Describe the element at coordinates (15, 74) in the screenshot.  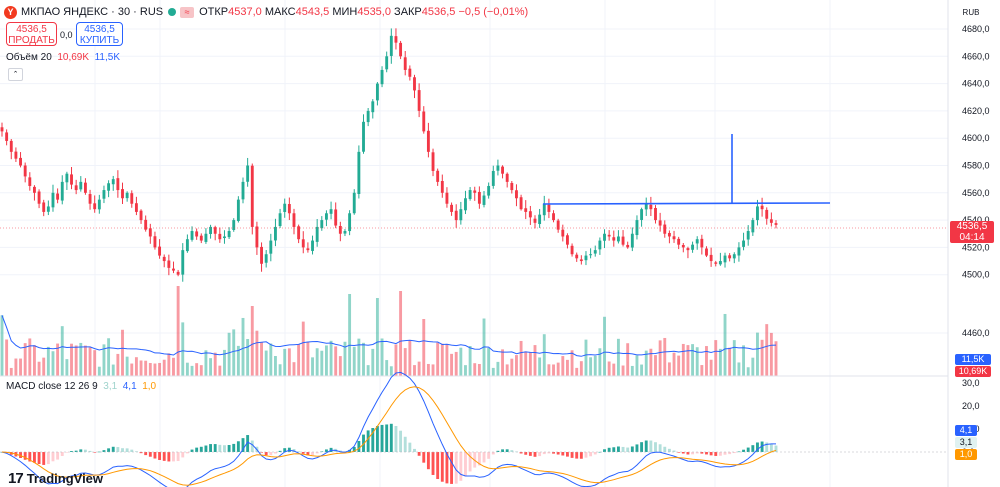
I see `collapse-legend-icon: ⌃` at that location.